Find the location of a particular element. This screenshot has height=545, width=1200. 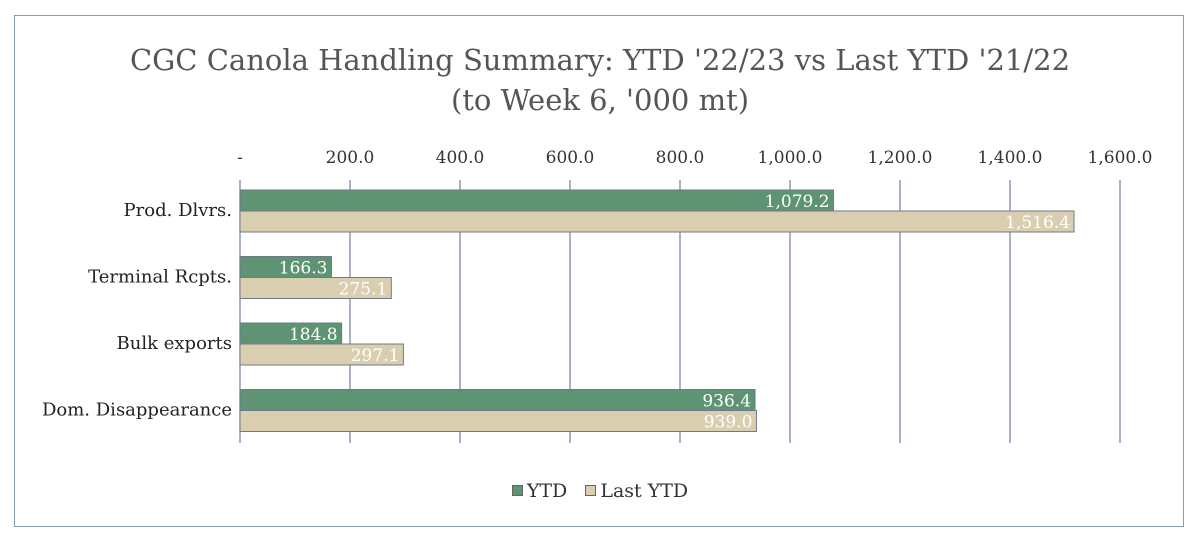

legend-label-ytd: YTD is located at coordinates (547, 491).